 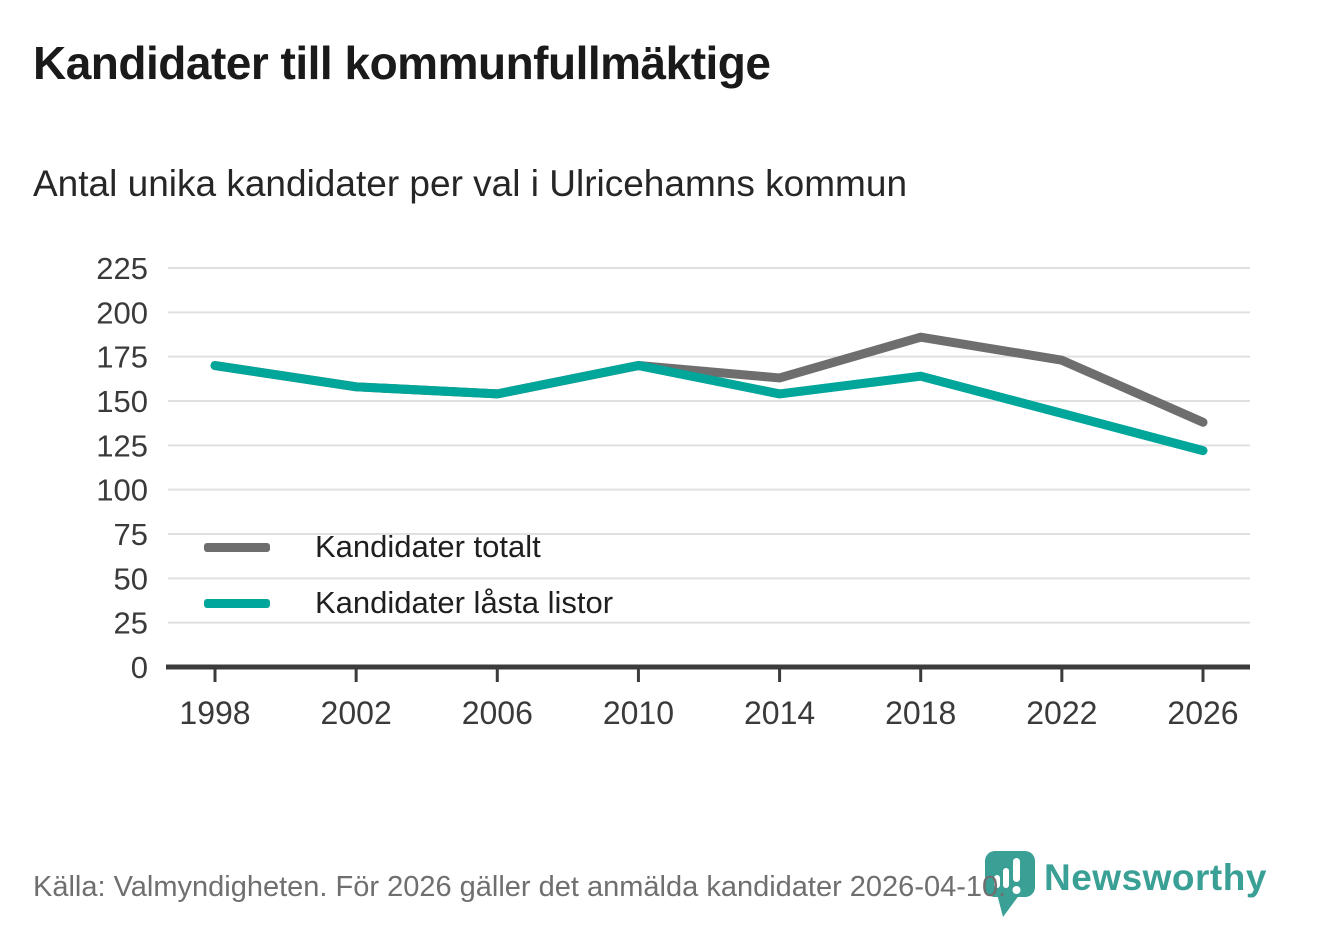 I want to click on legend-item-locked-lists: Kandidater låsta listor, so click(x=408, y=603).